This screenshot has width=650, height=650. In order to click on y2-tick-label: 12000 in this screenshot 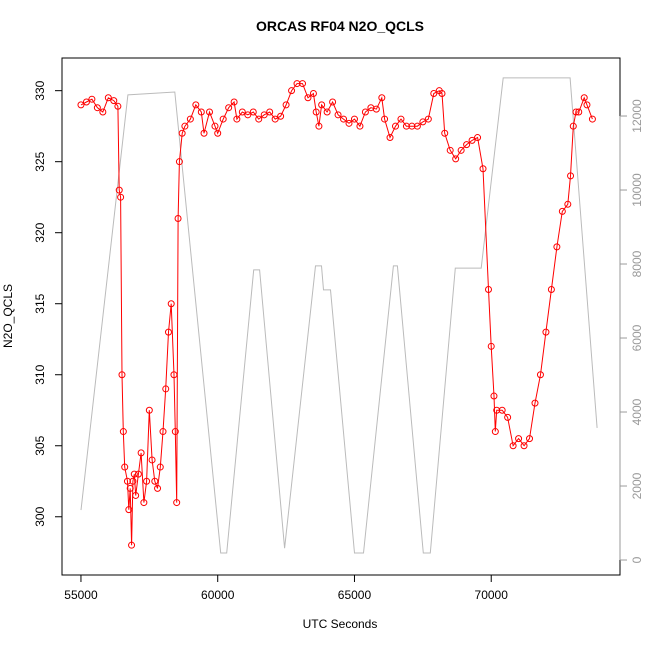, I will do `click(637, 116)`.